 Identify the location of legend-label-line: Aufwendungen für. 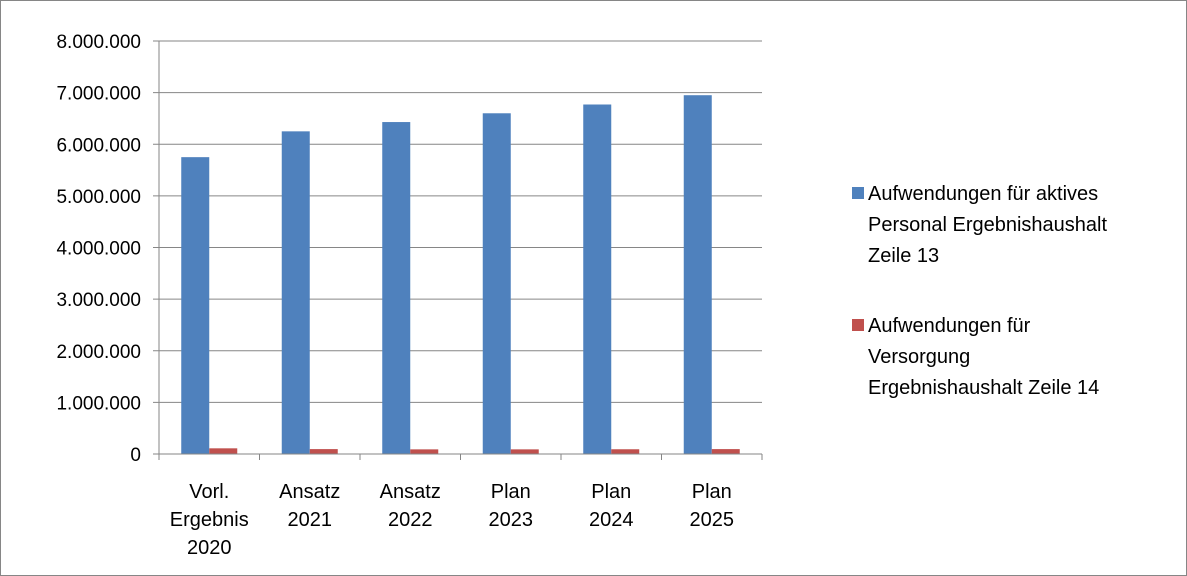
(949, 326).